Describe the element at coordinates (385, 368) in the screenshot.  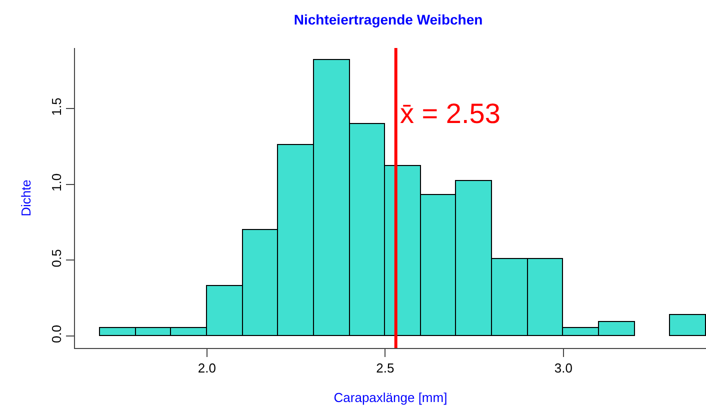
I see `x-tick-label: 2.5` at that location.